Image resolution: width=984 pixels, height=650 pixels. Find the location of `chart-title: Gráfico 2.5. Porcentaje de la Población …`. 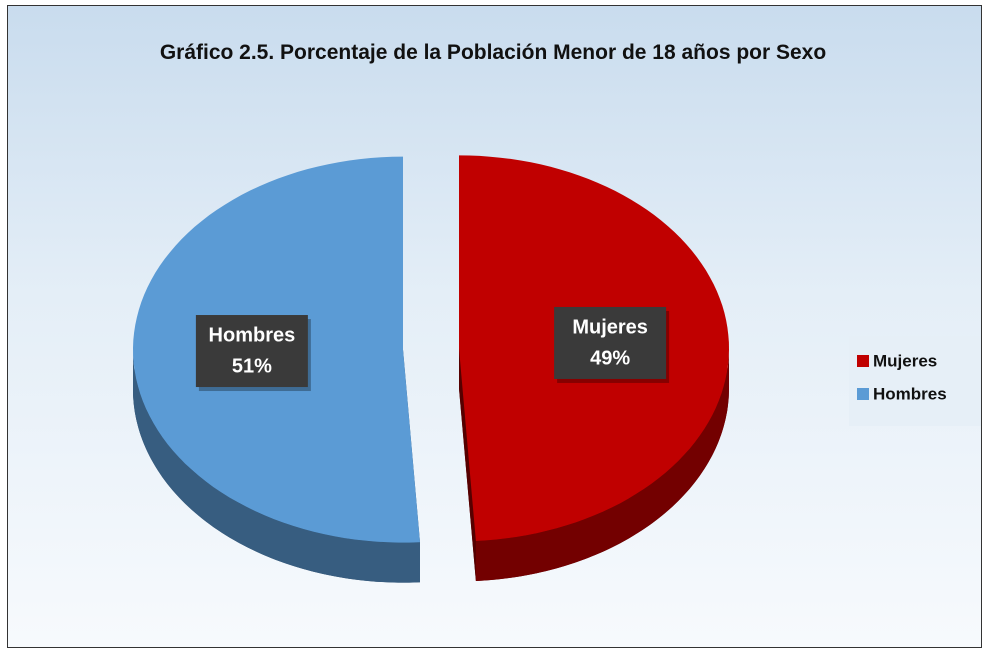

chart-title: Gráfico 2.5. Porcentaje de la Población … is located at coordinates (493, 52).